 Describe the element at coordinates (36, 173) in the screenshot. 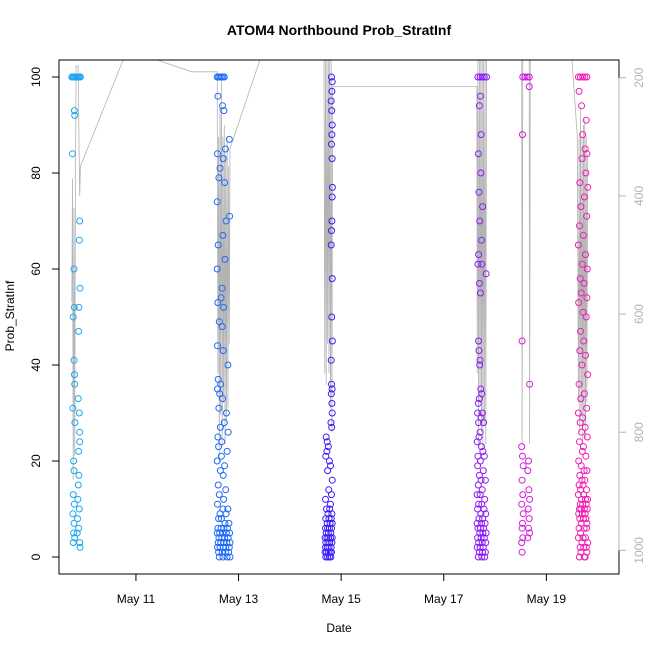

I see `y-tick-label: 80` at that location.